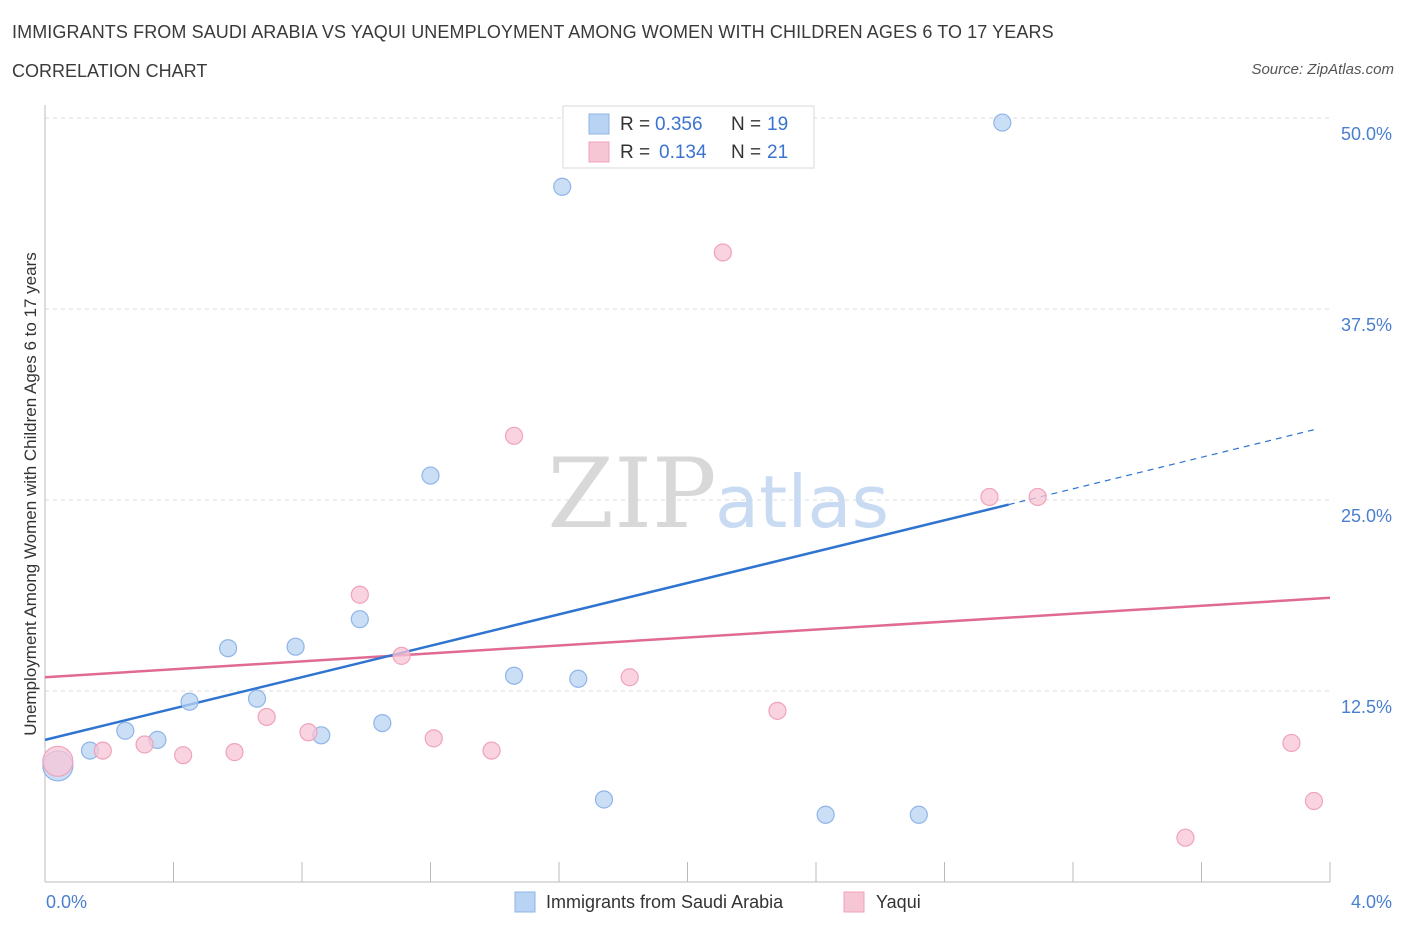 Image resolution: width=1406 pixels, height=930 pixels. I want to click on chart-subtitle: CORRELATION CHART, so click(110, 71).